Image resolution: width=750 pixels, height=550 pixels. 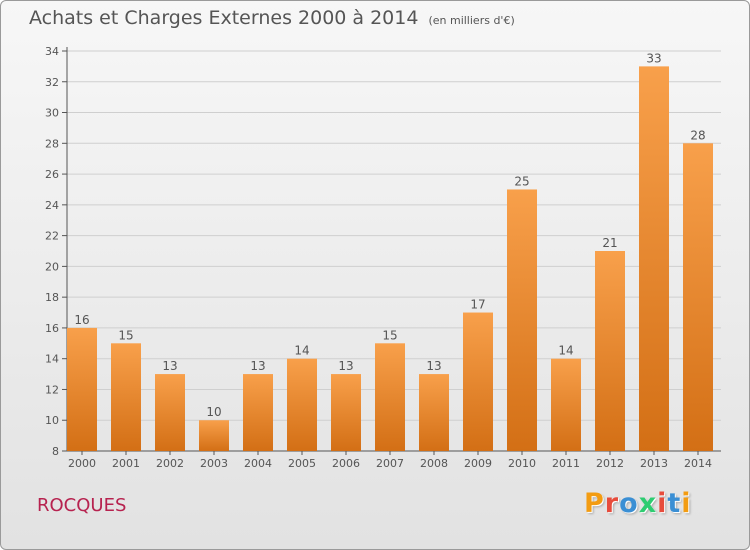 I want to click on logo-letter: o, so click(x=629, y=503).